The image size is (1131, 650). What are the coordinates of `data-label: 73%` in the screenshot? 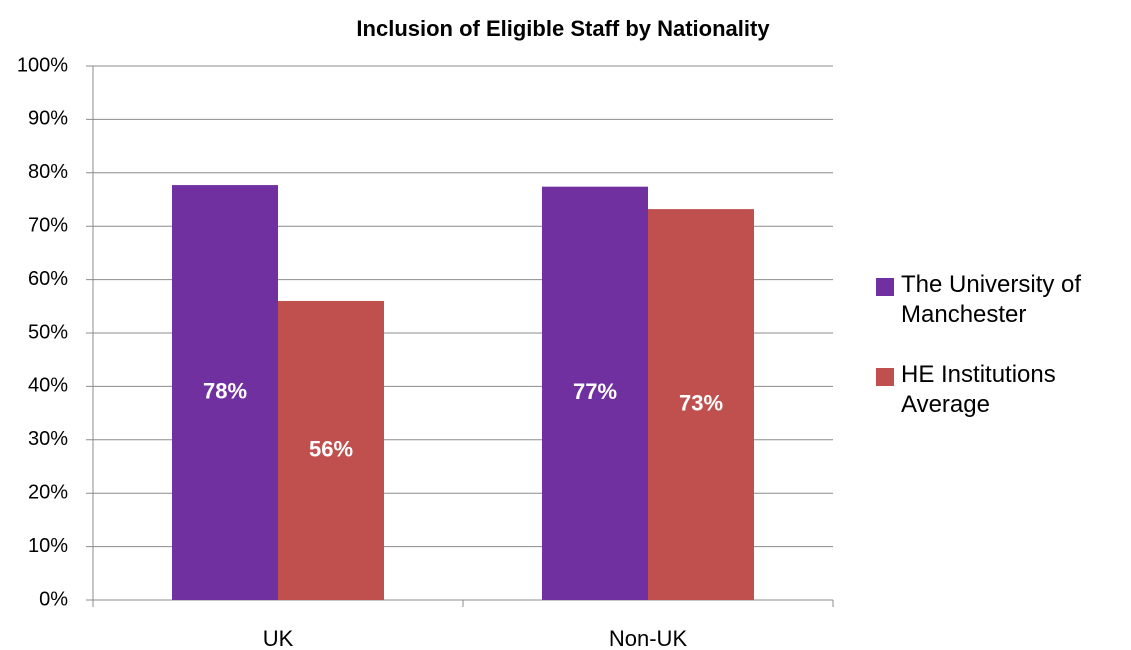 It's located at (701, 402).